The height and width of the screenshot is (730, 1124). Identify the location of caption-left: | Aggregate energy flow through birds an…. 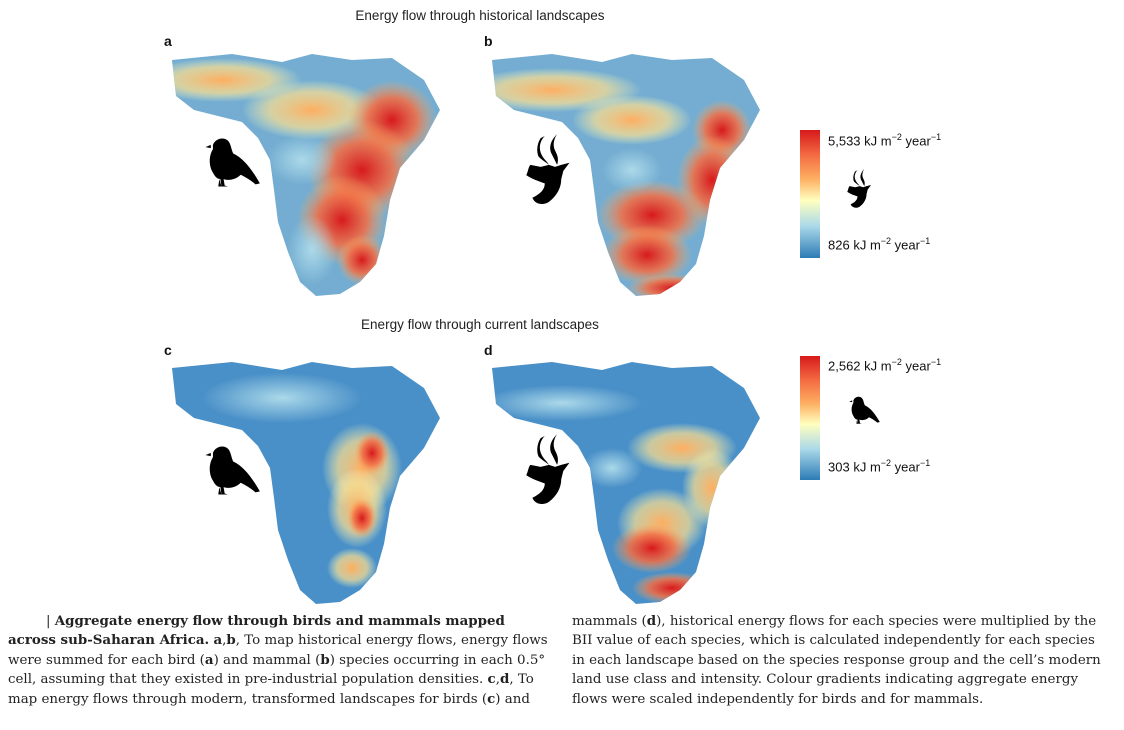
(278, 660).